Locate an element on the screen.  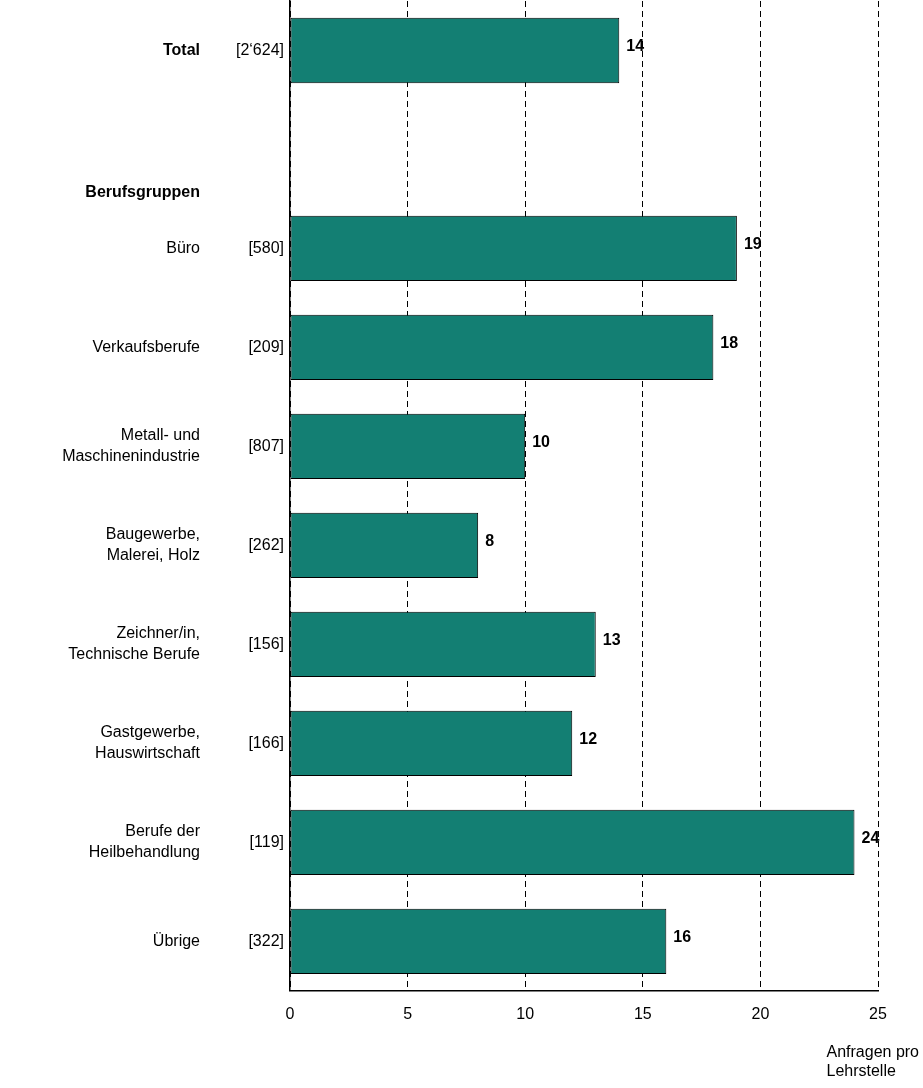
data-label: 16 is located at coordinates (682, 936).